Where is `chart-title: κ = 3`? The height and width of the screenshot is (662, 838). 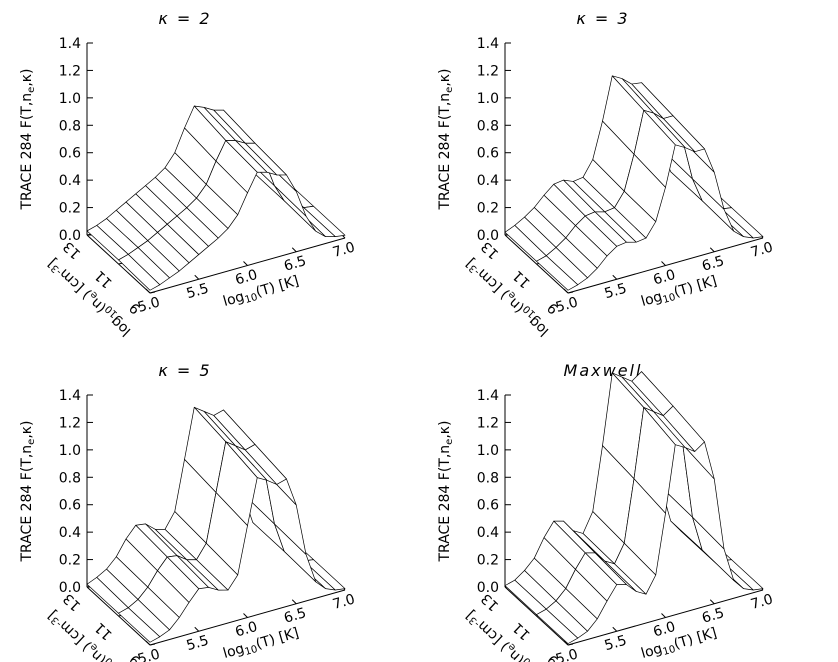
chart-title: κ = 3 is located at coordinates (602, 18).